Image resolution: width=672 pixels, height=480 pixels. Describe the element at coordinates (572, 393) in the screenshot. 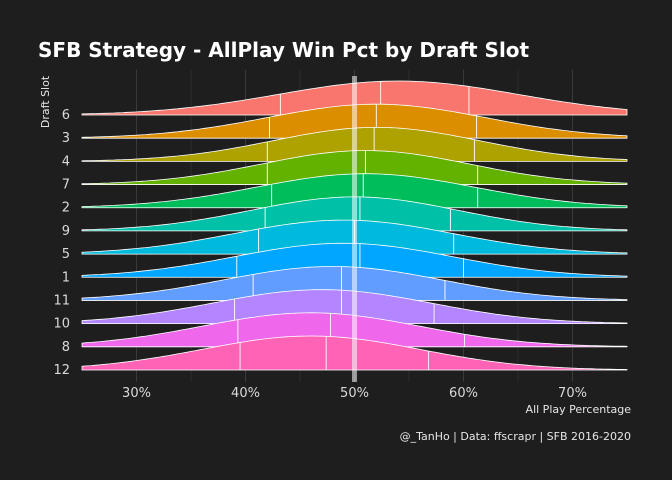

I see `x-tick-label: 70%` at that location.